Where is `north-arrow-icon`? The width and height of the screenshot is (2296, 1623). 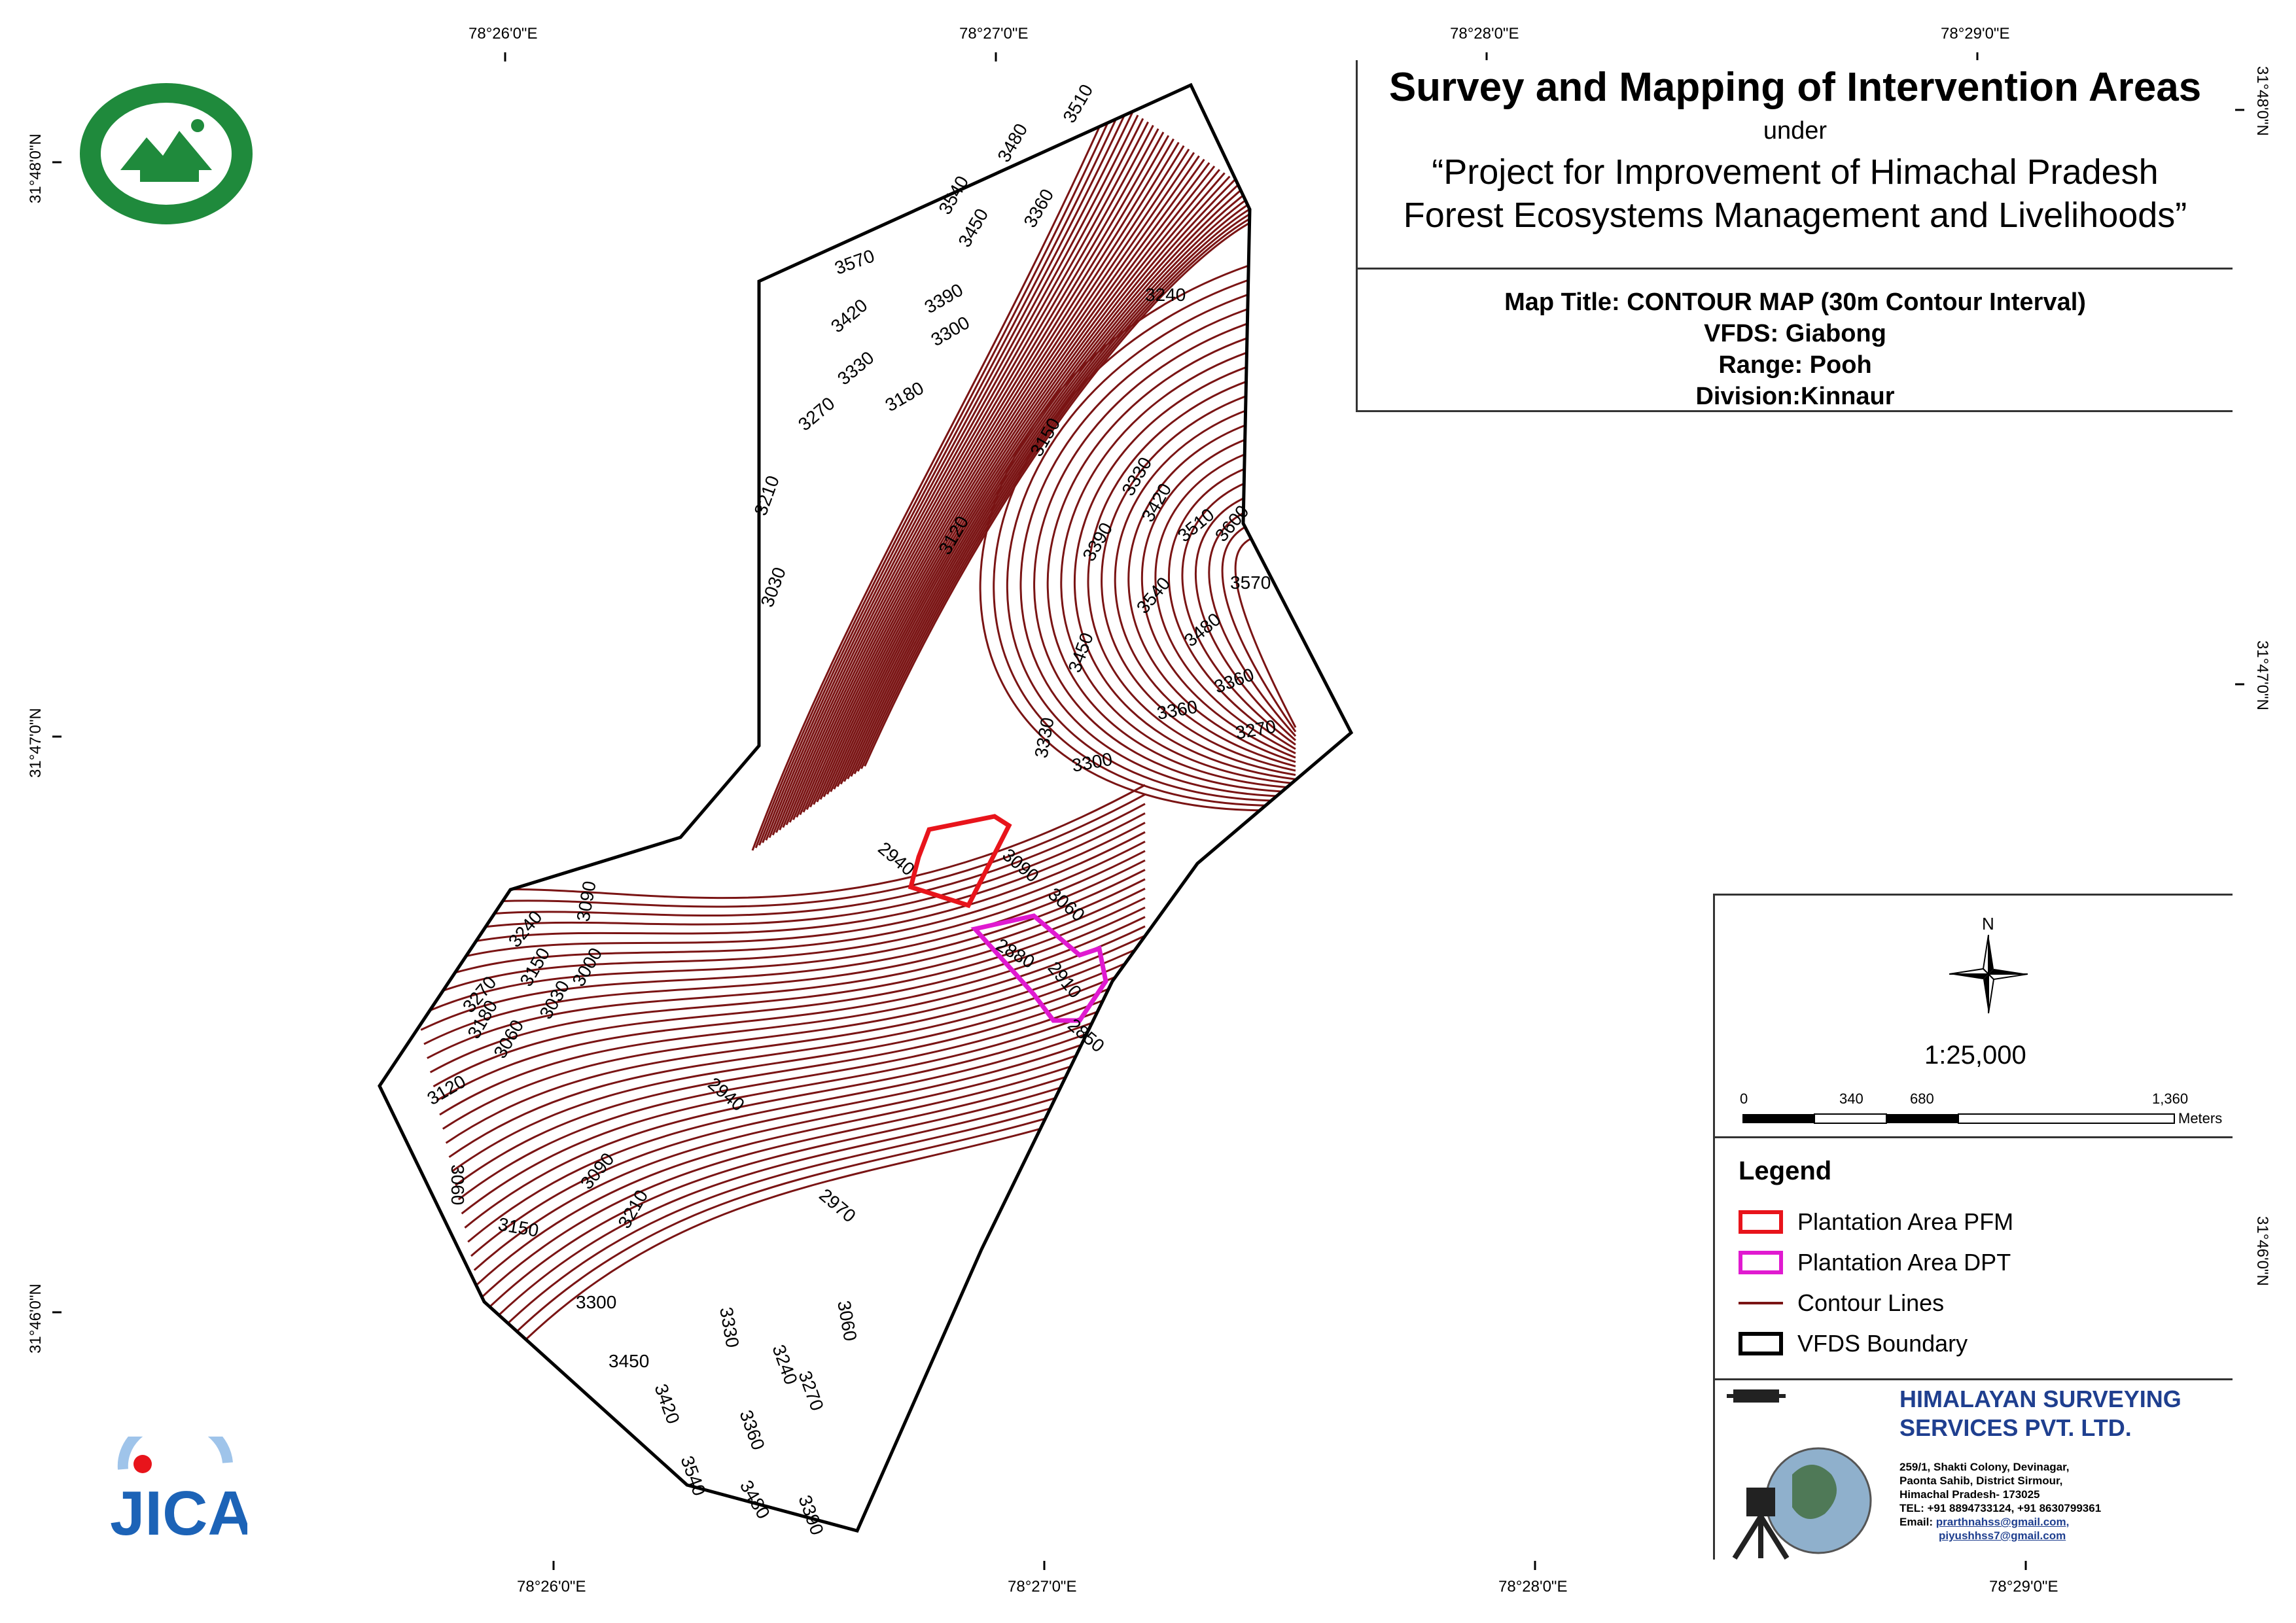 north-arrow-icon is located at coordinates (1989, 974).